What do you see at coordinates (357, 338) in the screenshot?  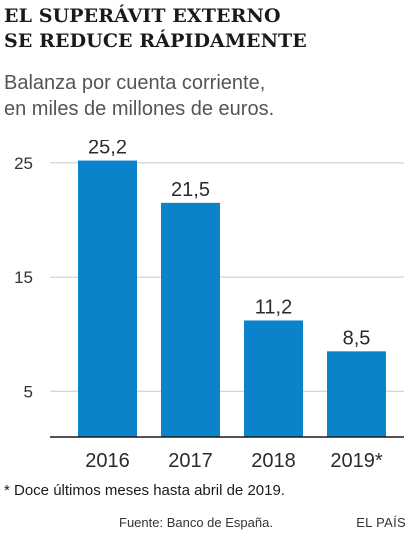 I see `data-label: 8,5` at bounding box center [357, 338].